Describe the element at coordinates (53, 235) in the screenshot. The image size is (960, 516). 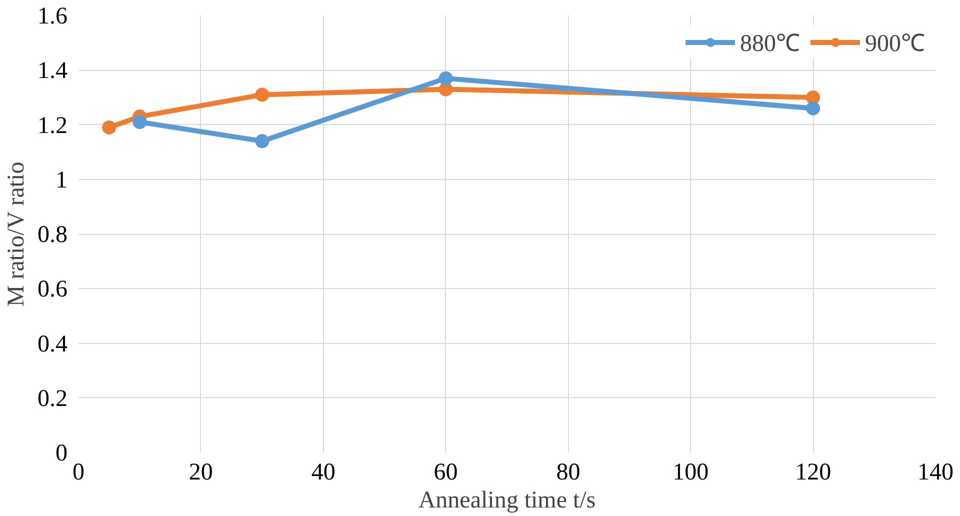
I see `y-tick-label: 0.8` at that location.